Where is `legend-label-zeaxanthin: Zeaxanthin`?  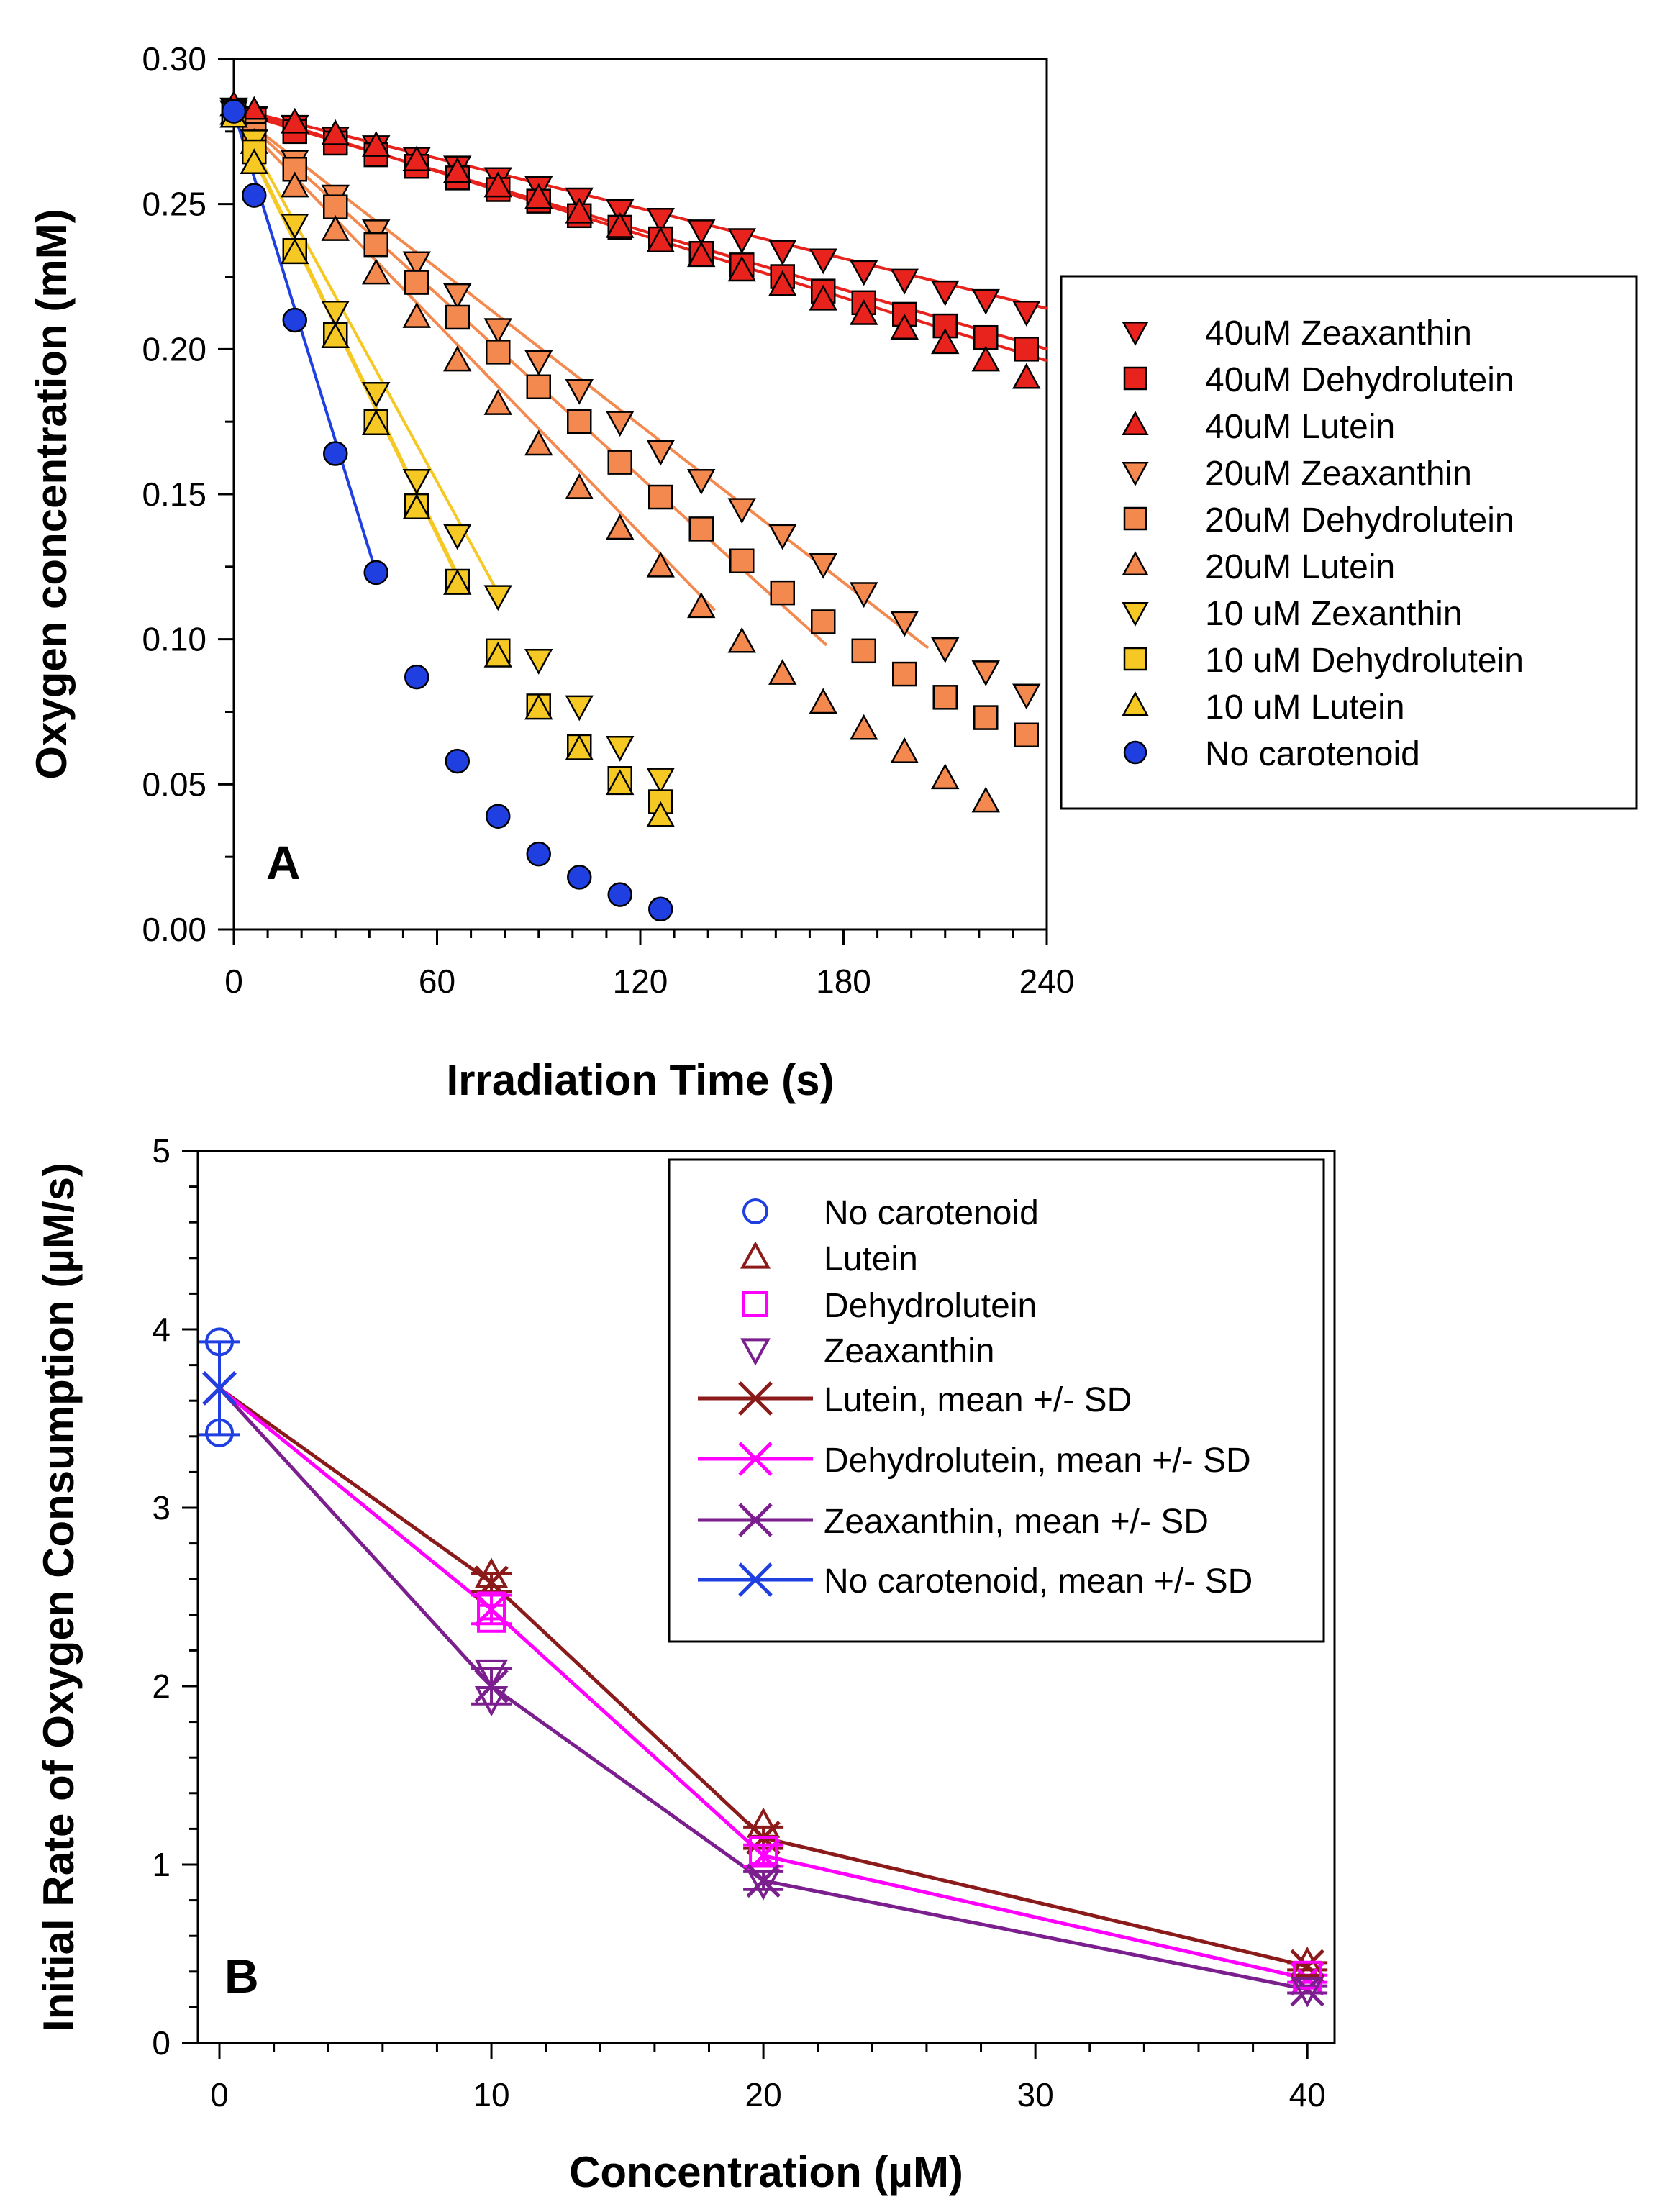
legend-label-zeaxanthin: Zeaxanthin is located at coordinates (909, 1351).